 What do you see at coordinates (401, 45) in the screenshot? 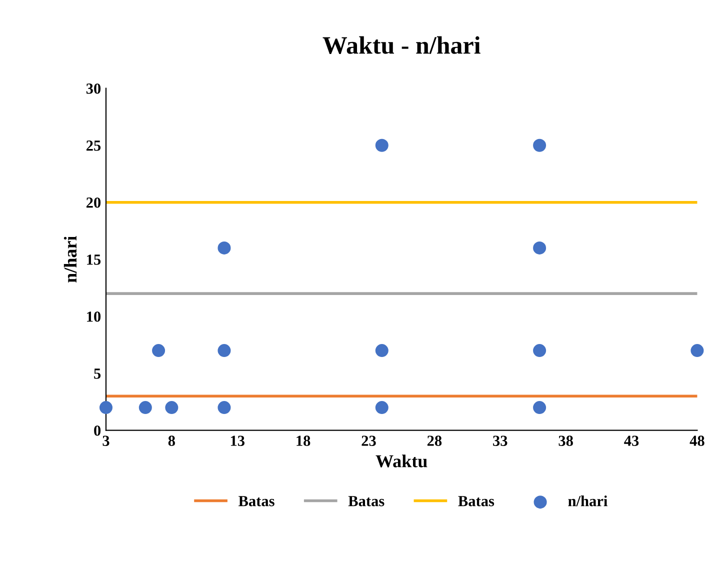
I see `chart-title: Waktu - n/hari` at bounding box center [401, 45].